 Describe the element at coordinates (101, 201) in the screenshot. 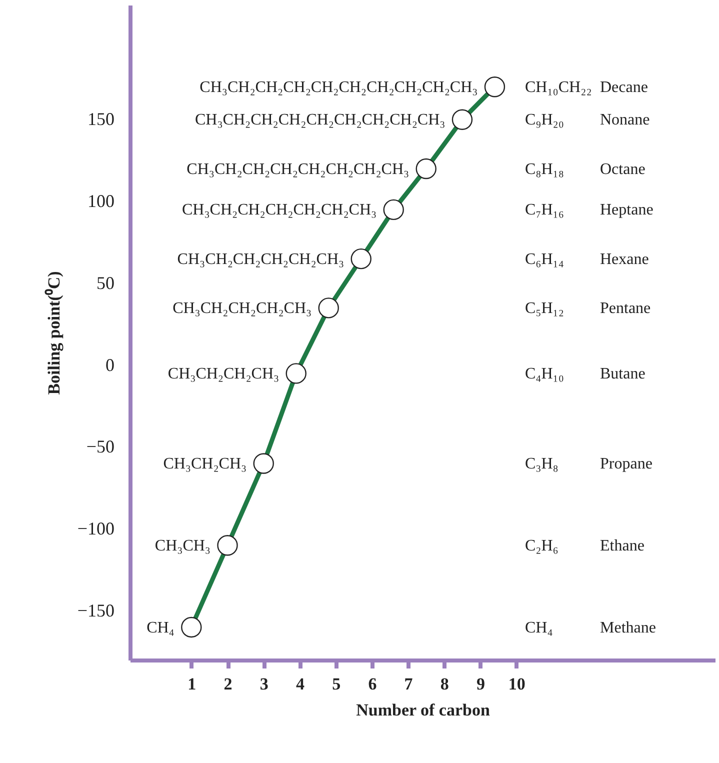

I see `y-tick-label: 100` at that location.